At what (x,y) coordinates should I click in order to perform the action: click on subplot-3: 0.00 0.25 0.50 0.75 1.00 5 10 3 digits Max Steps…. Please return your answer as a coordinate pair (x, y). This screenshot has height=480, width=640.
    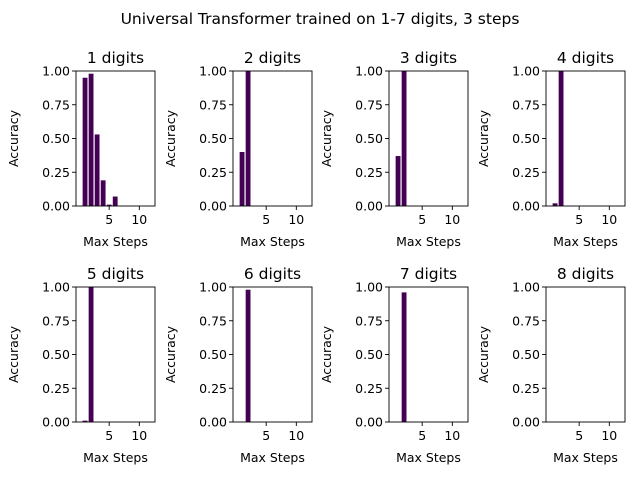
    Looking at the image, I should click on (394, 149).